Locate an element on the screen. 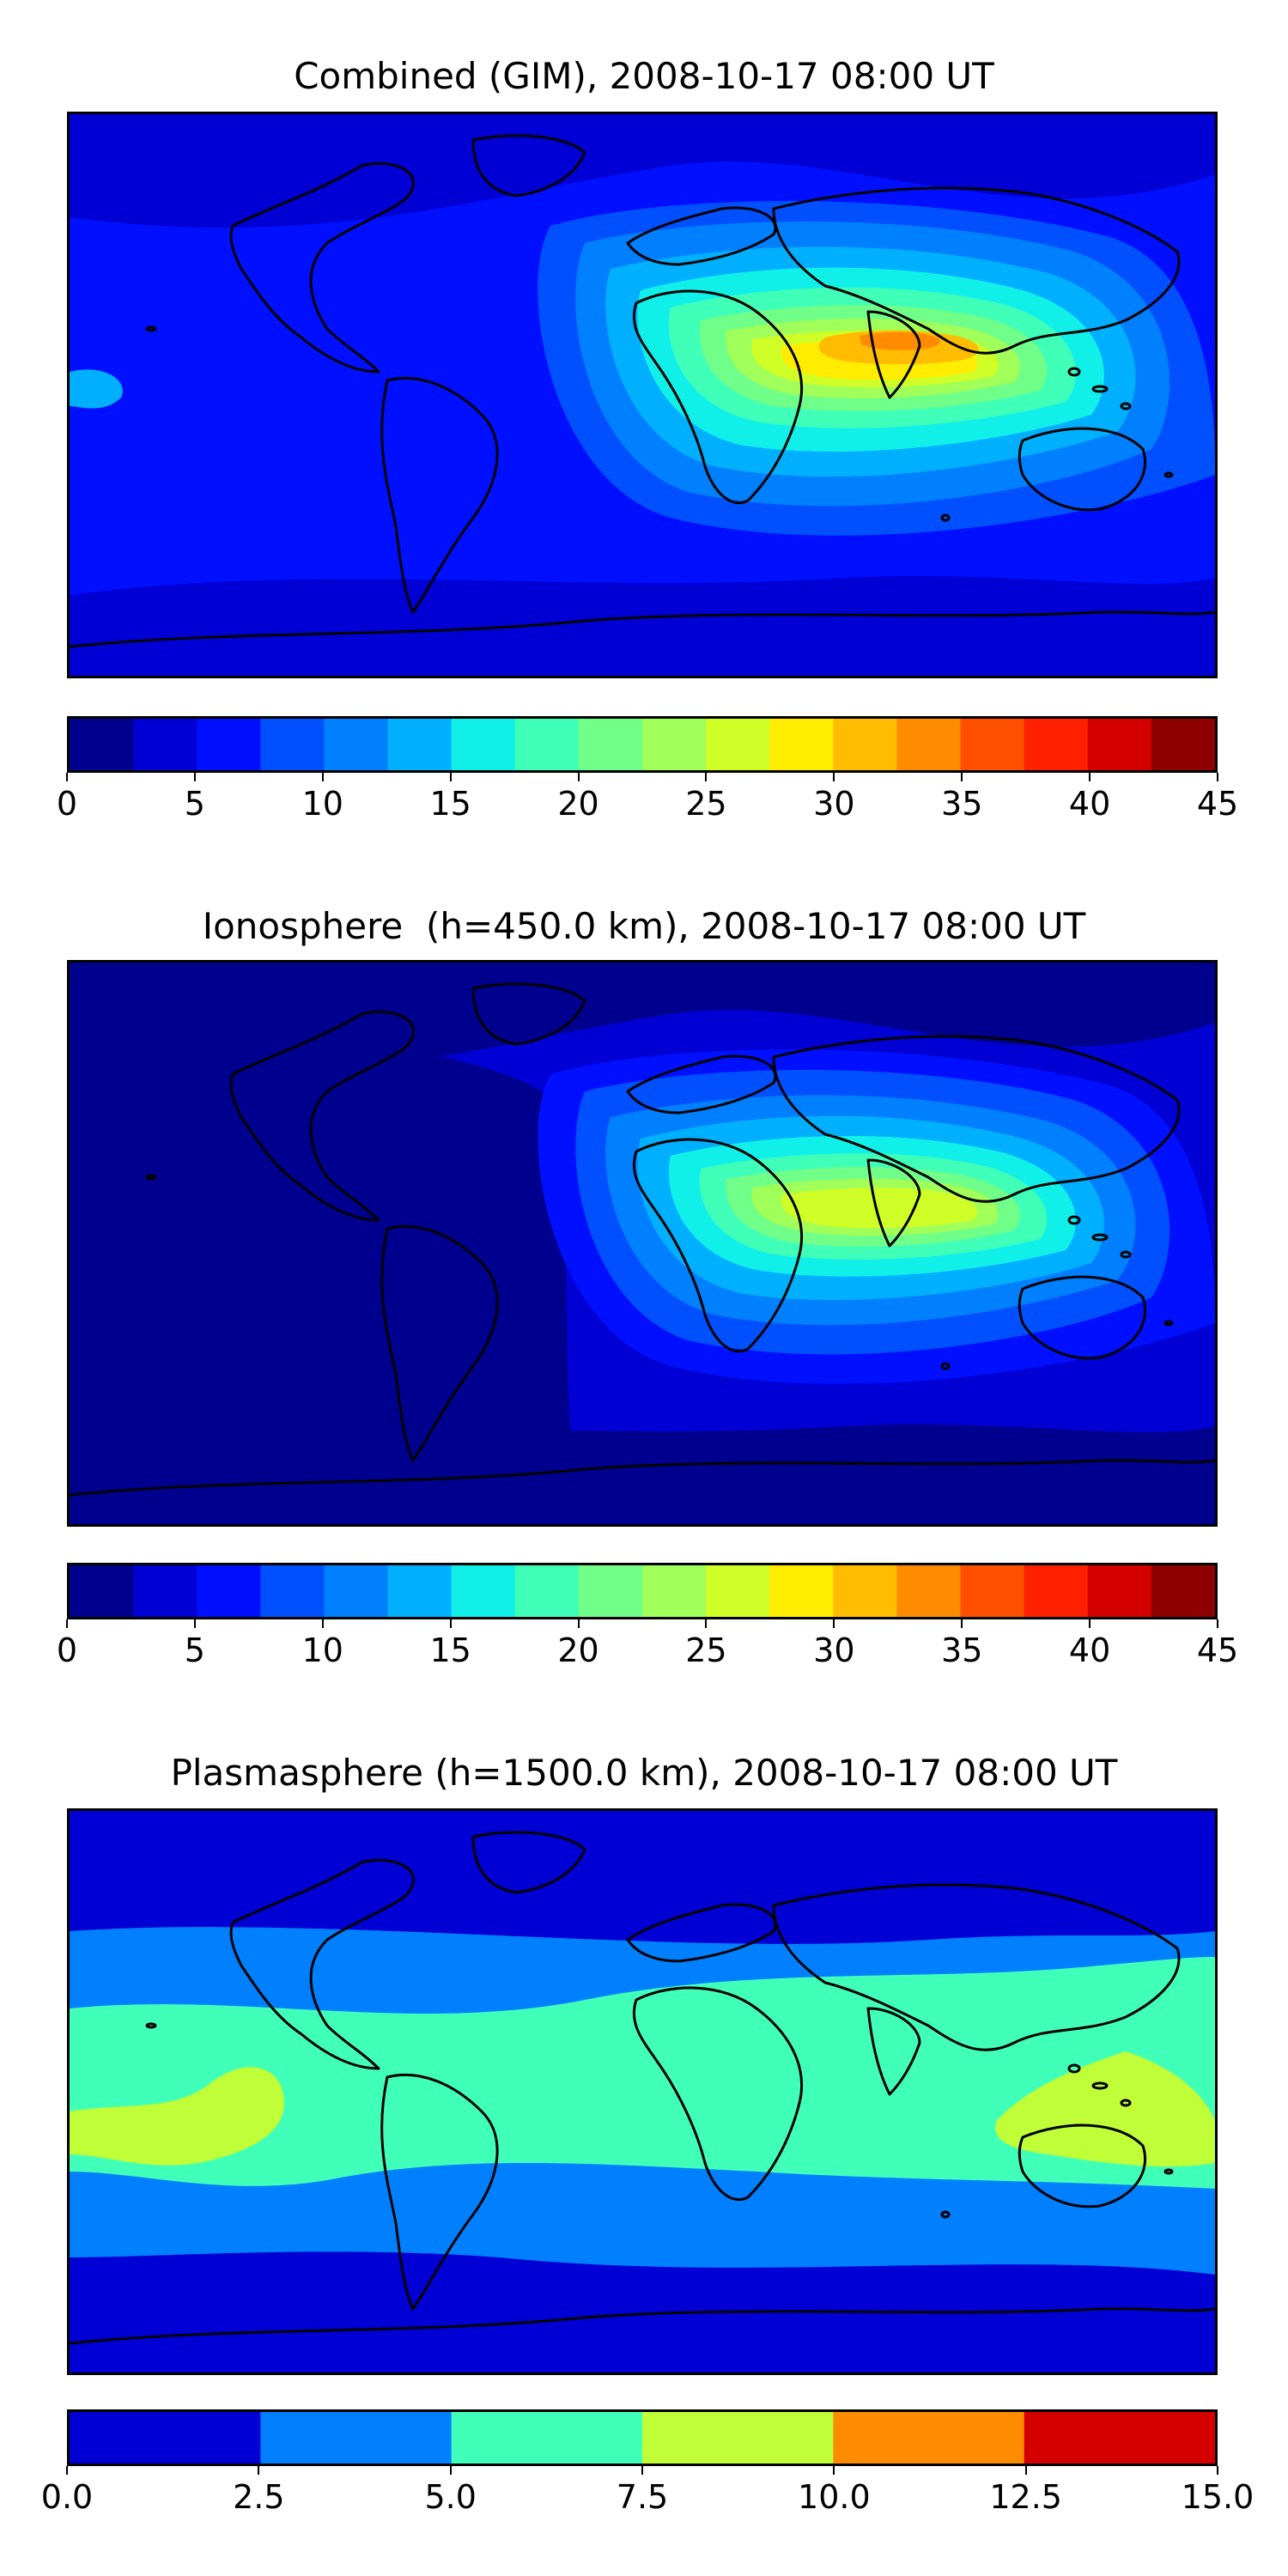 The width and height of the screenshot is (1288, 2576). contour-region-band-south is located at coordinates (642, 1474).